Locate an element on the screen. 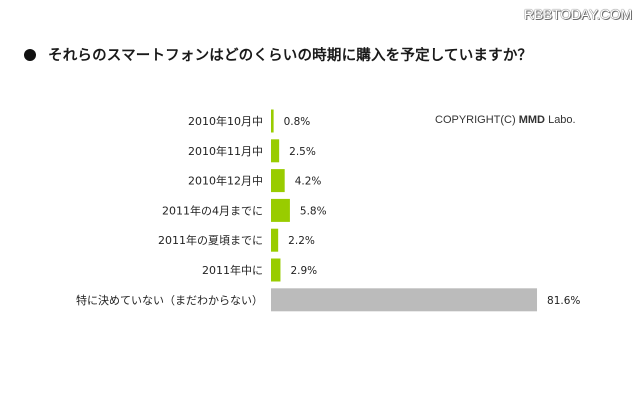  category-label: 2011年中に is located at coordinates (232, 270).